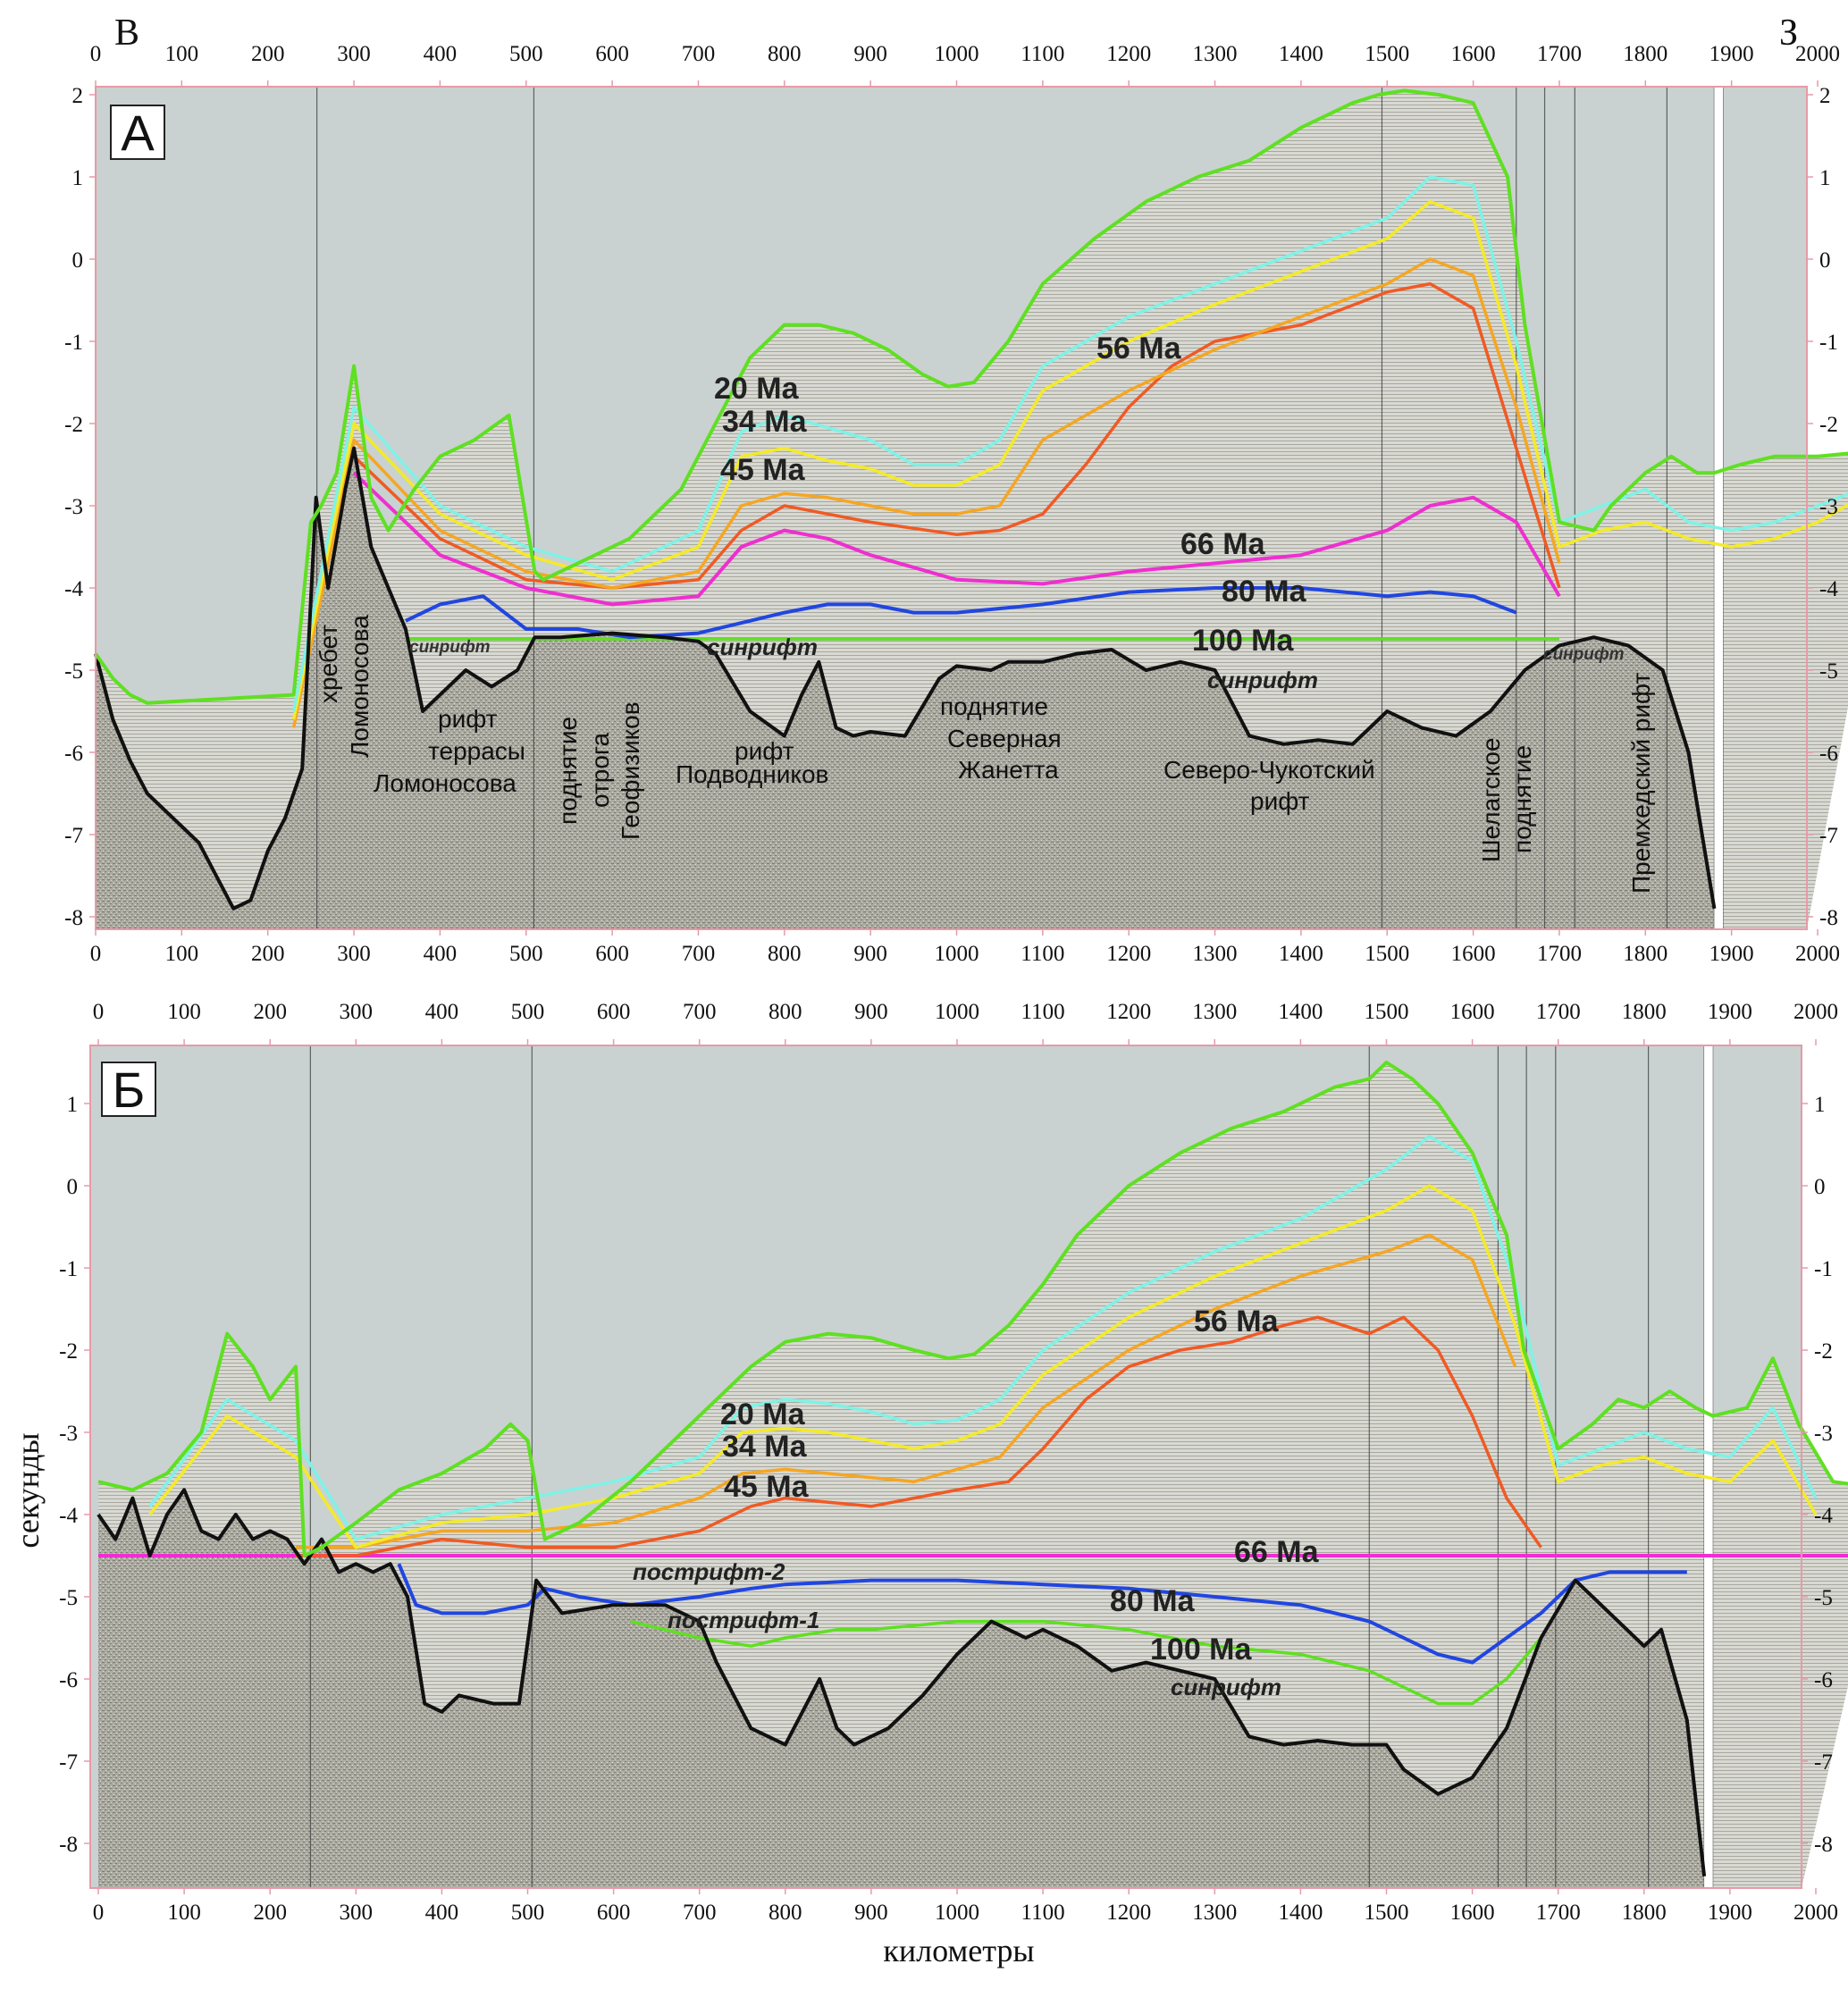 The image size is (1848, 2006). Describe the element at coordinates (96, 954) in the screenshot. I see `x-tick-label: 0` at that location.